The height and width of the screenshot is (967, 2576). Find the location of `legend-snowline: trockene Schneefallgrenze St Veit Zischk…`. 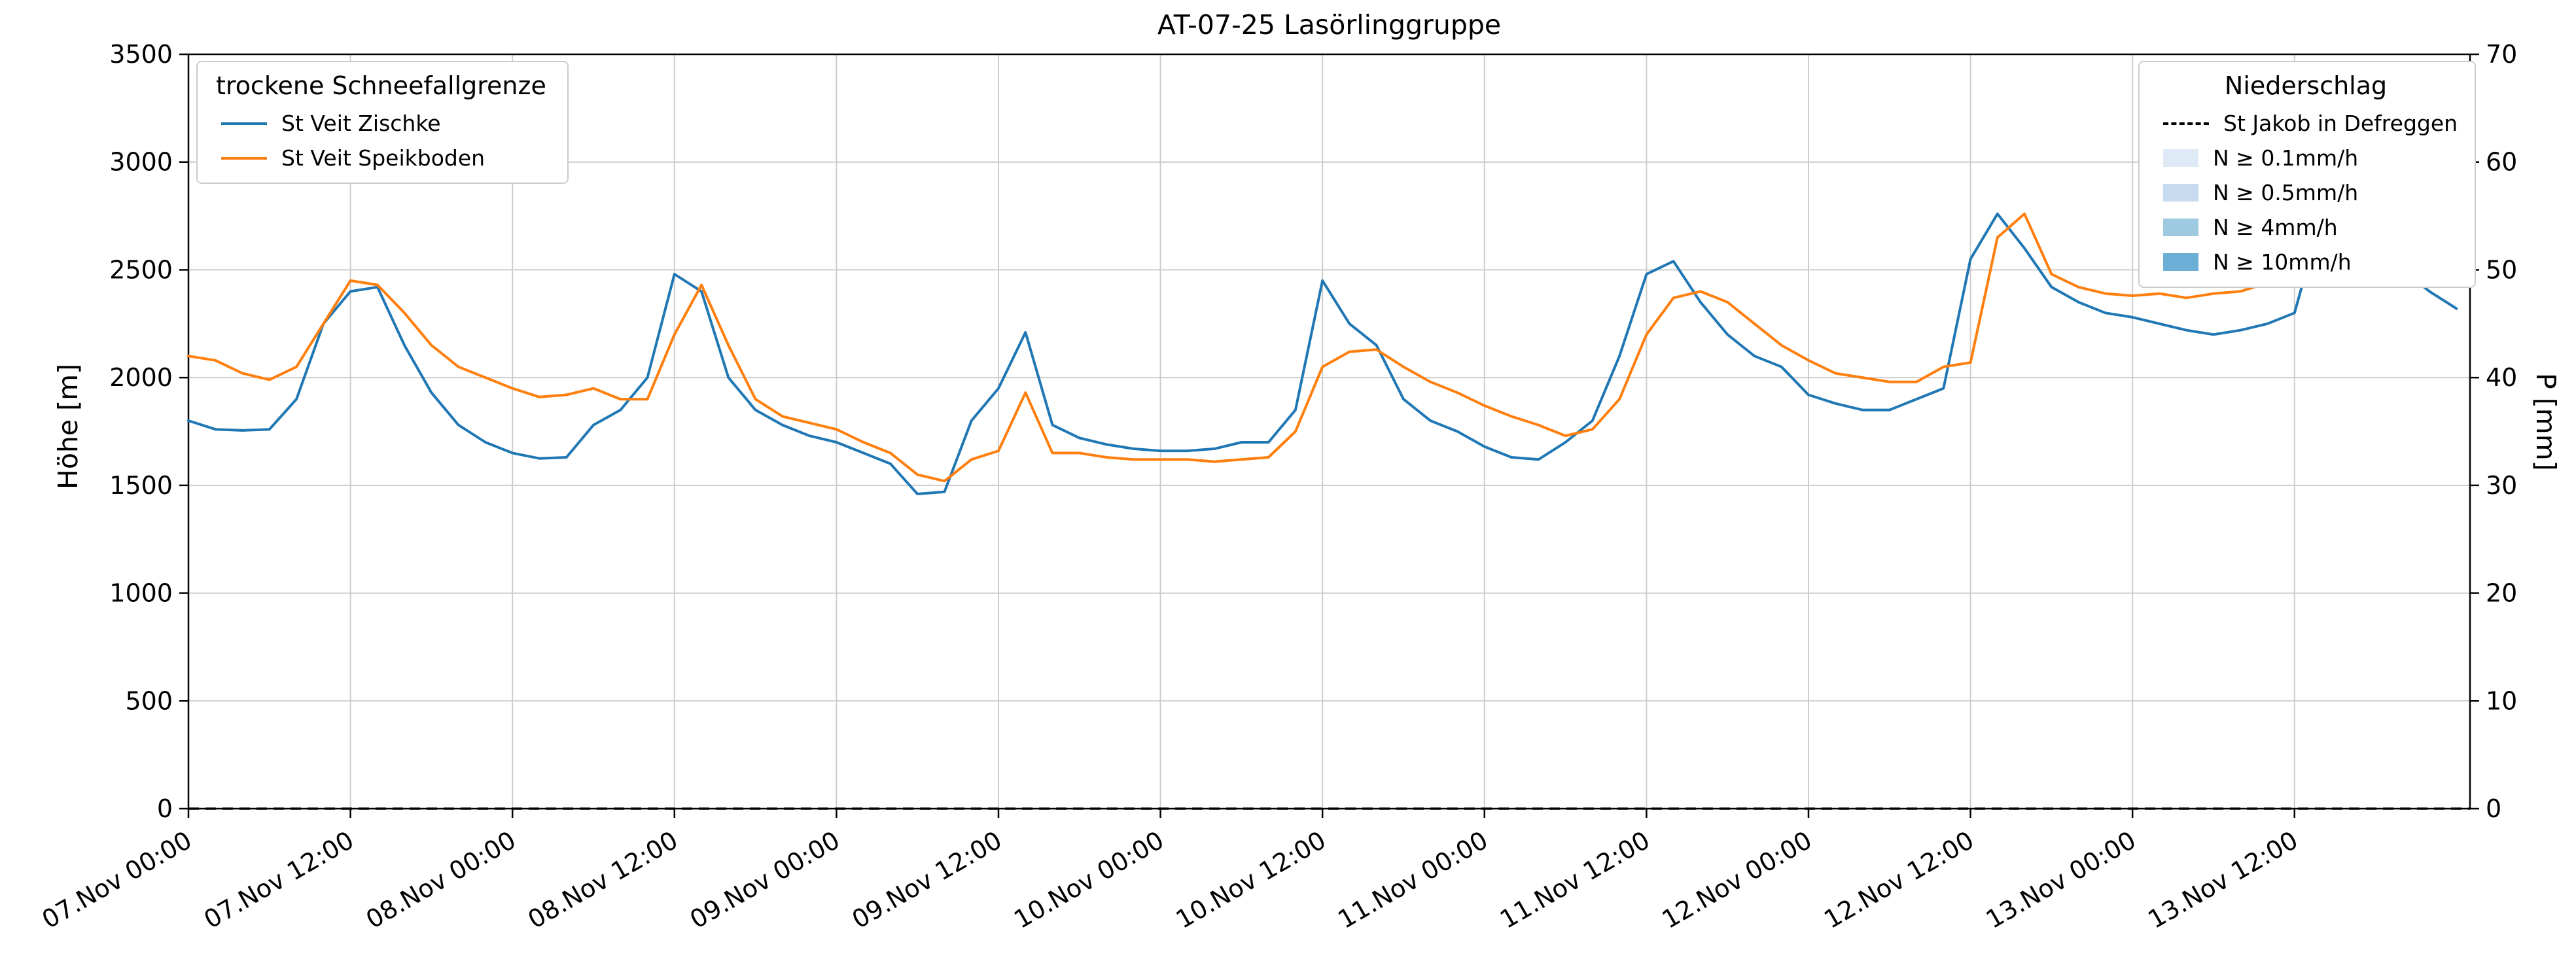

legend-snowline: trockene Schneefallgrenze St Veit Zischk… is located at coordinates (382, 123).